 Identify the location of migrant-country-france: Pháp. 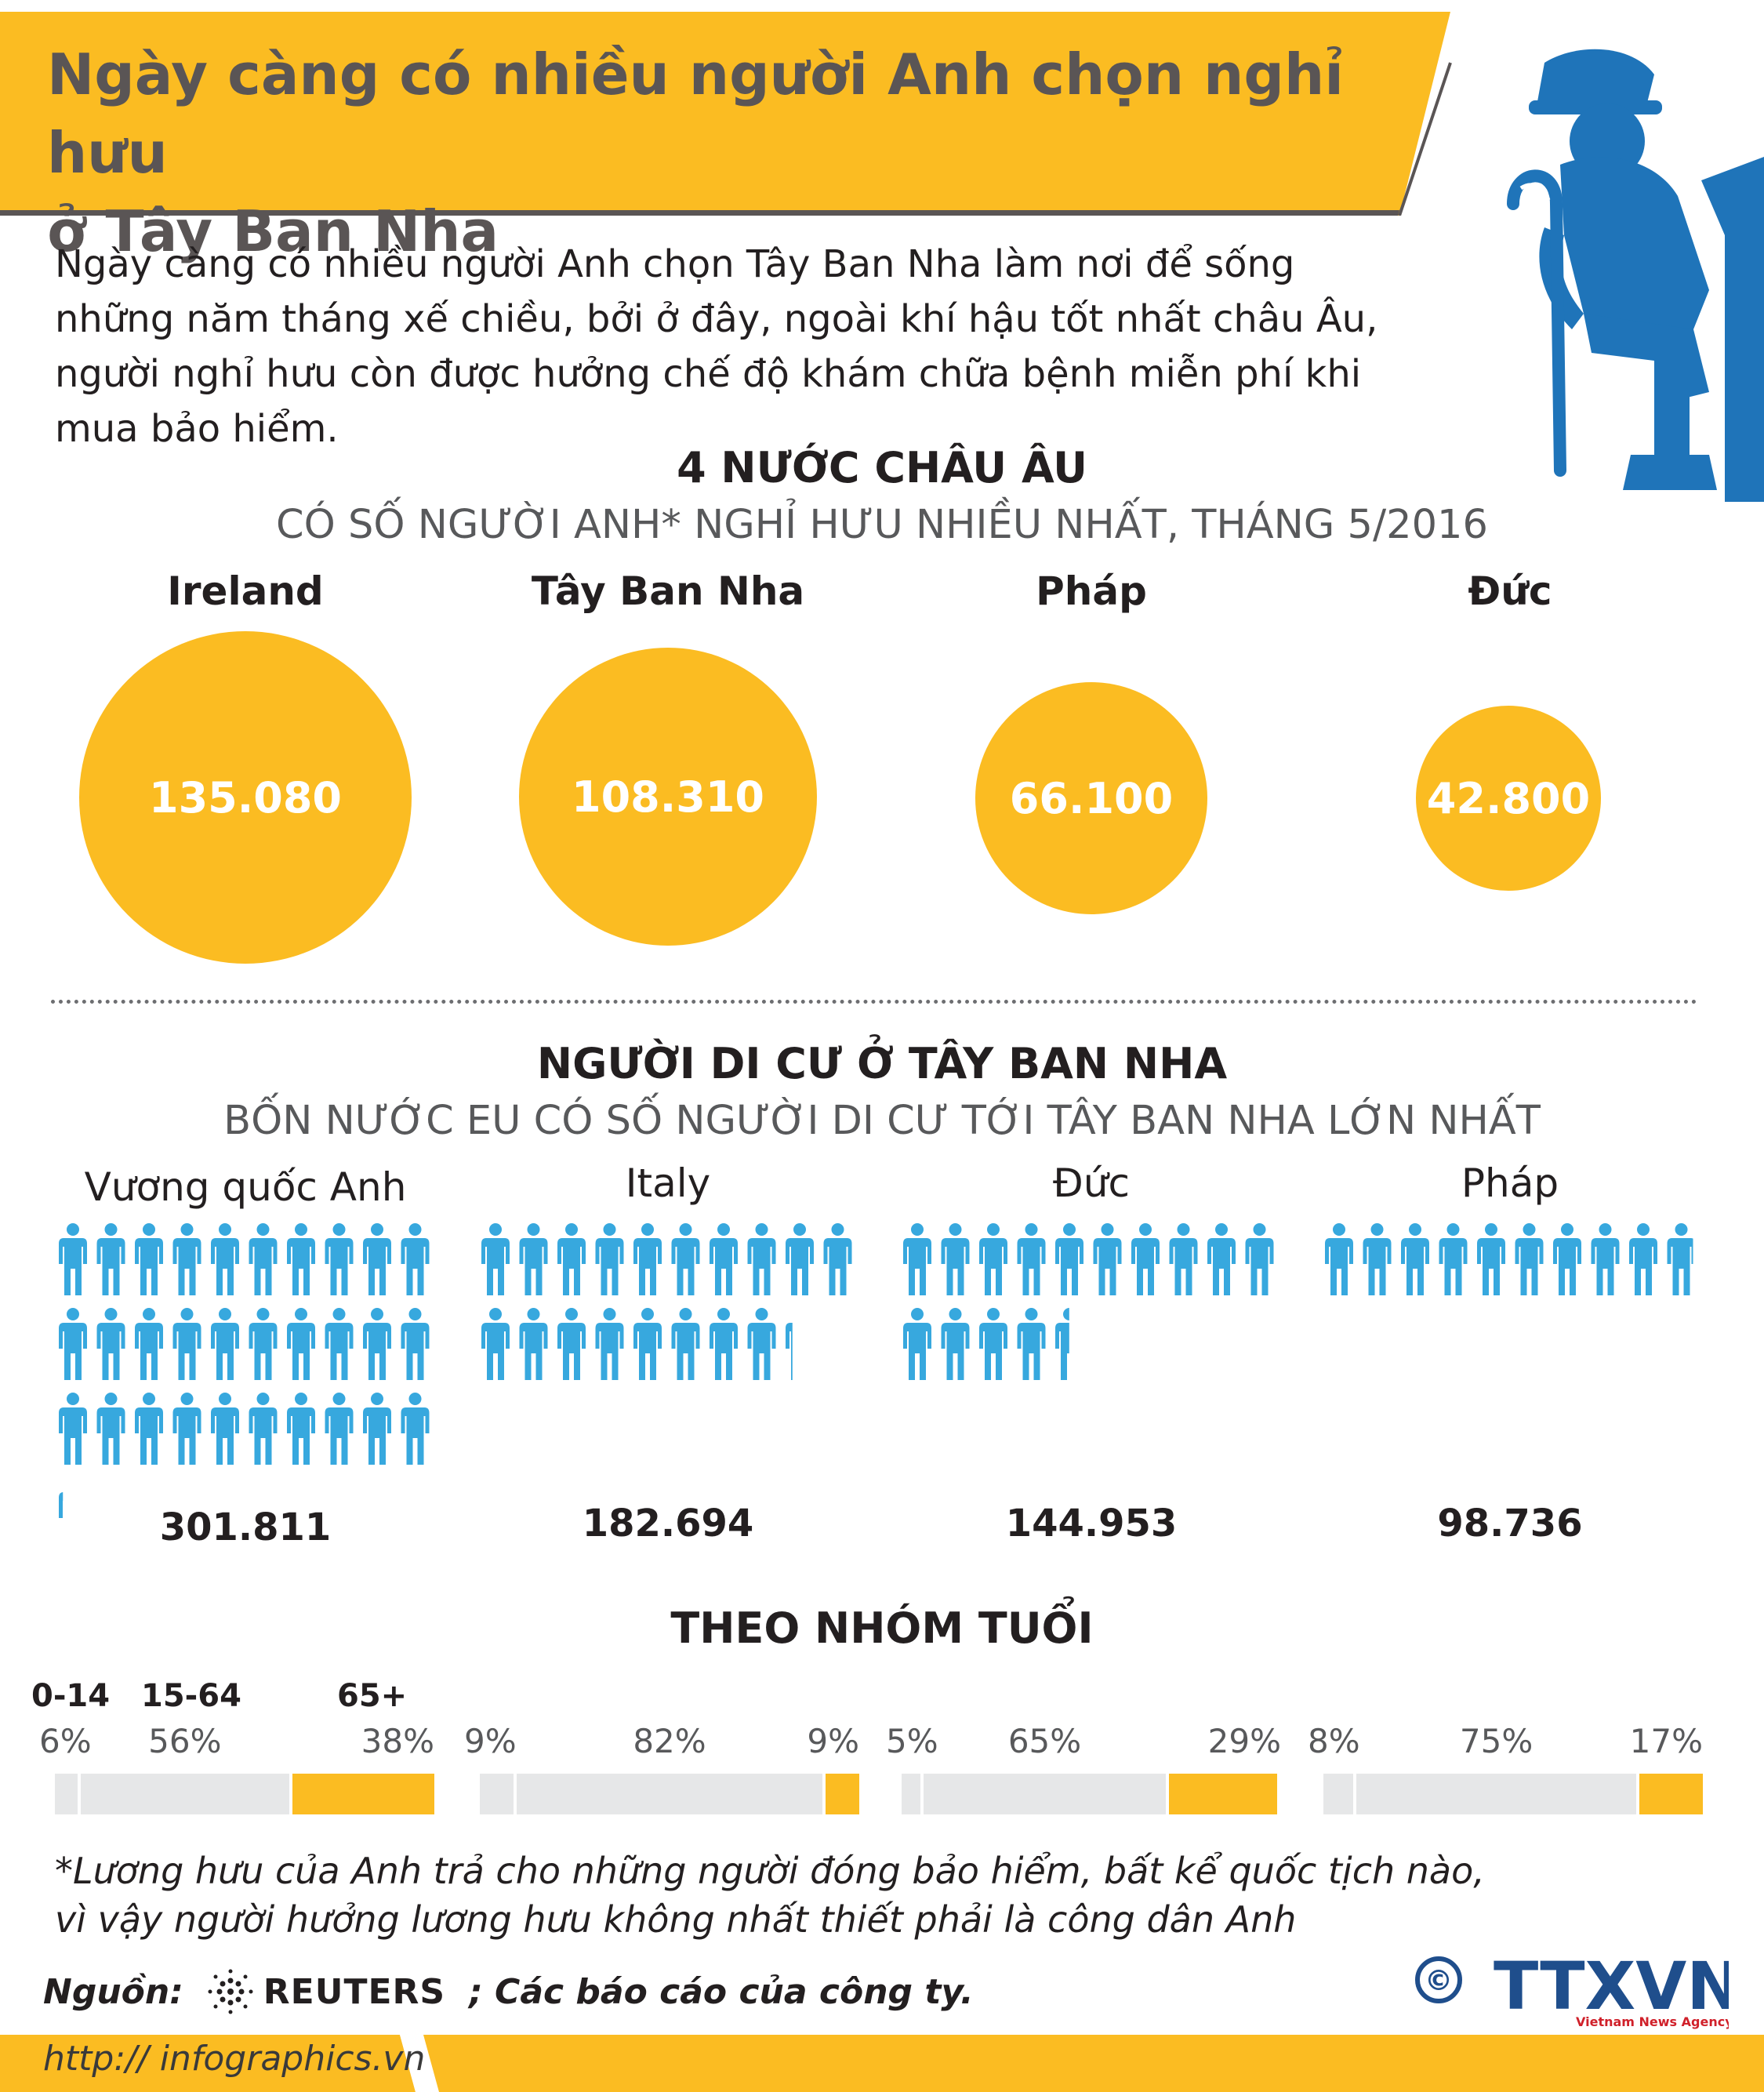
(1510, 1183).